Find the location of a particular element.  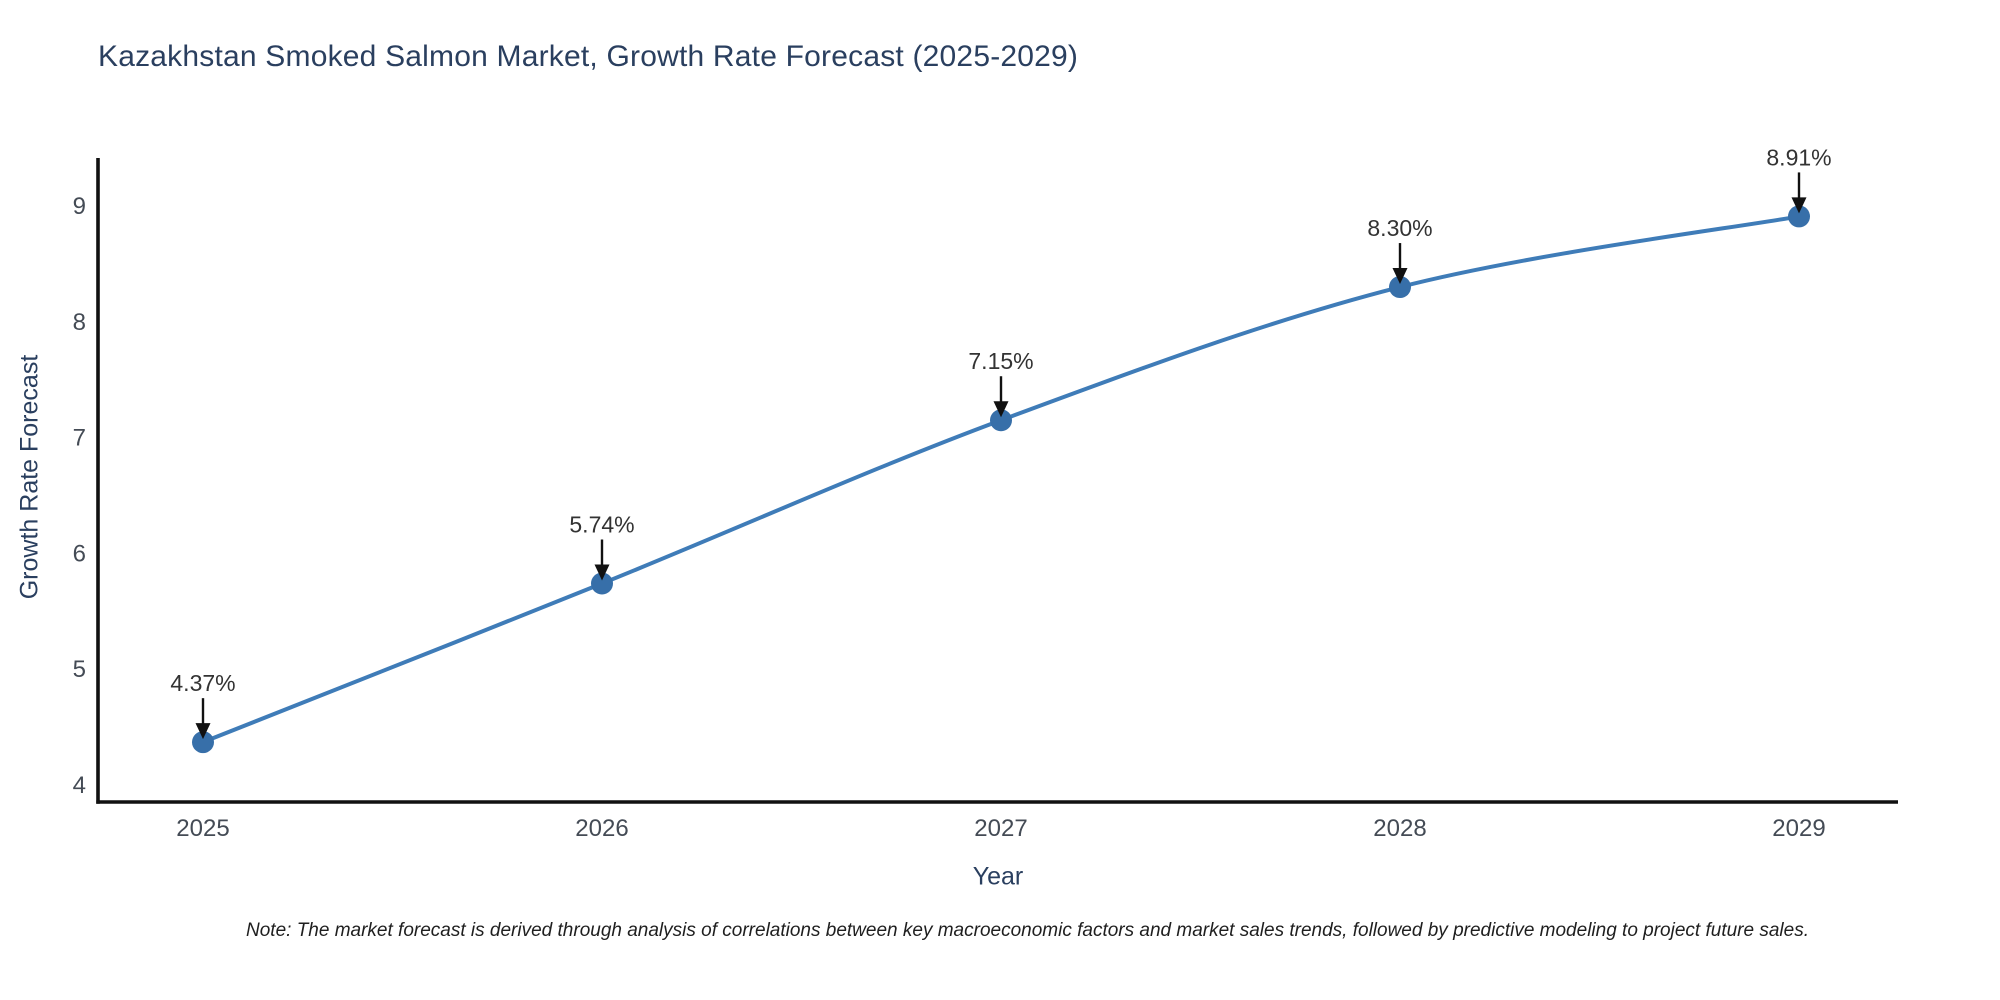

point-annotation: 5.74% is located at coordinates (601, 525).